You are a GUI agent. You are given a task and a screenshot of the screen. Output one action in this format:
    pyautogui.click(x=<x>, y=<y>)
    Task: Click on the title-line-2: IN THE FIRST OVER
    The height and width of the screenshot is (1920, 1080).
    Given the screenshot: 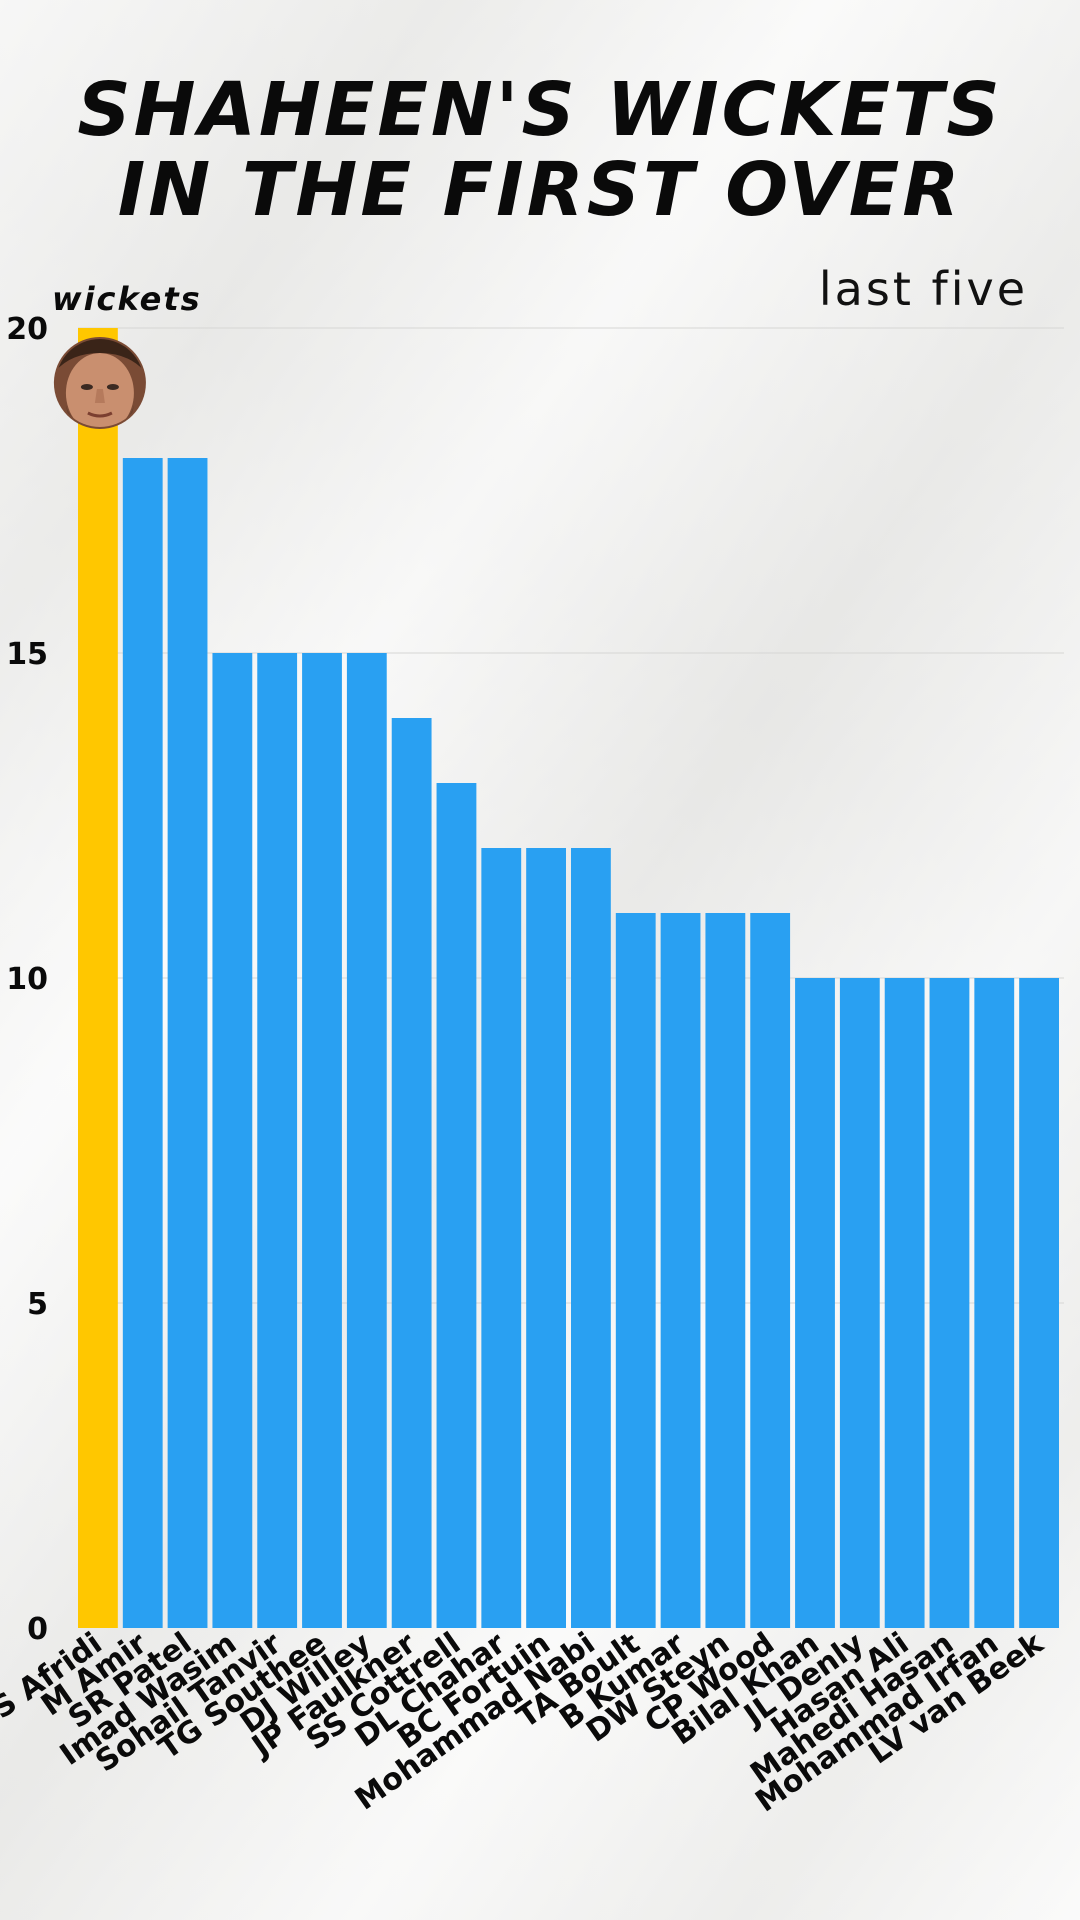 What is the action you would take?
    pyautogui.click(x=540, y=190)
    